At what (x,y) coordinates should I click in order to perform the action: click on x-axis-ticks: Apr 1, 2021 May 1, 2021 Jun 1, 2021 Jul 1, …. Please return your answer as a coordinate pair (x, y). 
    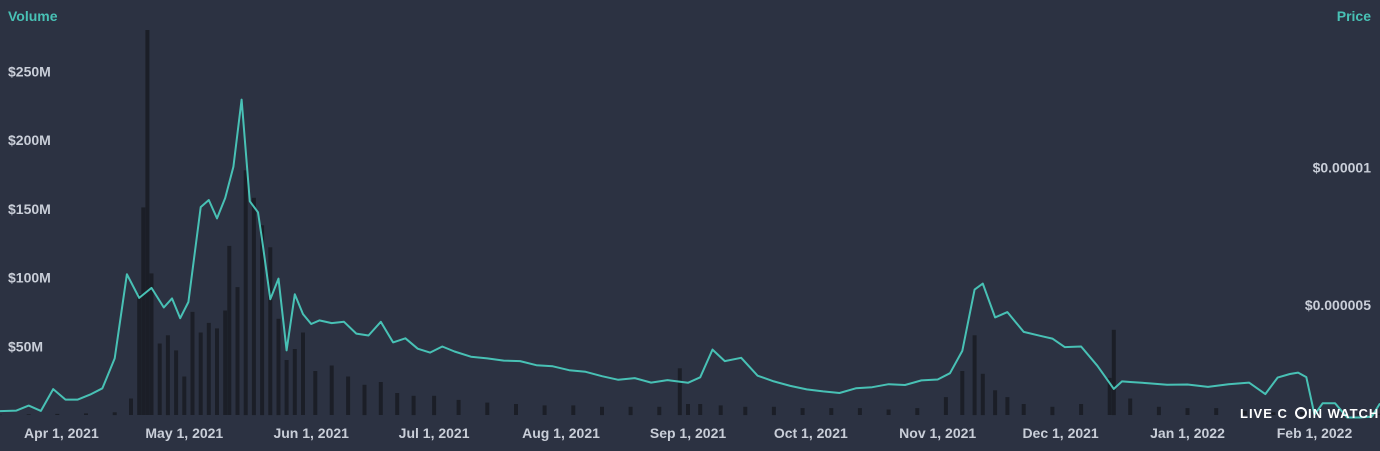
    Looking at the image, I should click on (688, 433).